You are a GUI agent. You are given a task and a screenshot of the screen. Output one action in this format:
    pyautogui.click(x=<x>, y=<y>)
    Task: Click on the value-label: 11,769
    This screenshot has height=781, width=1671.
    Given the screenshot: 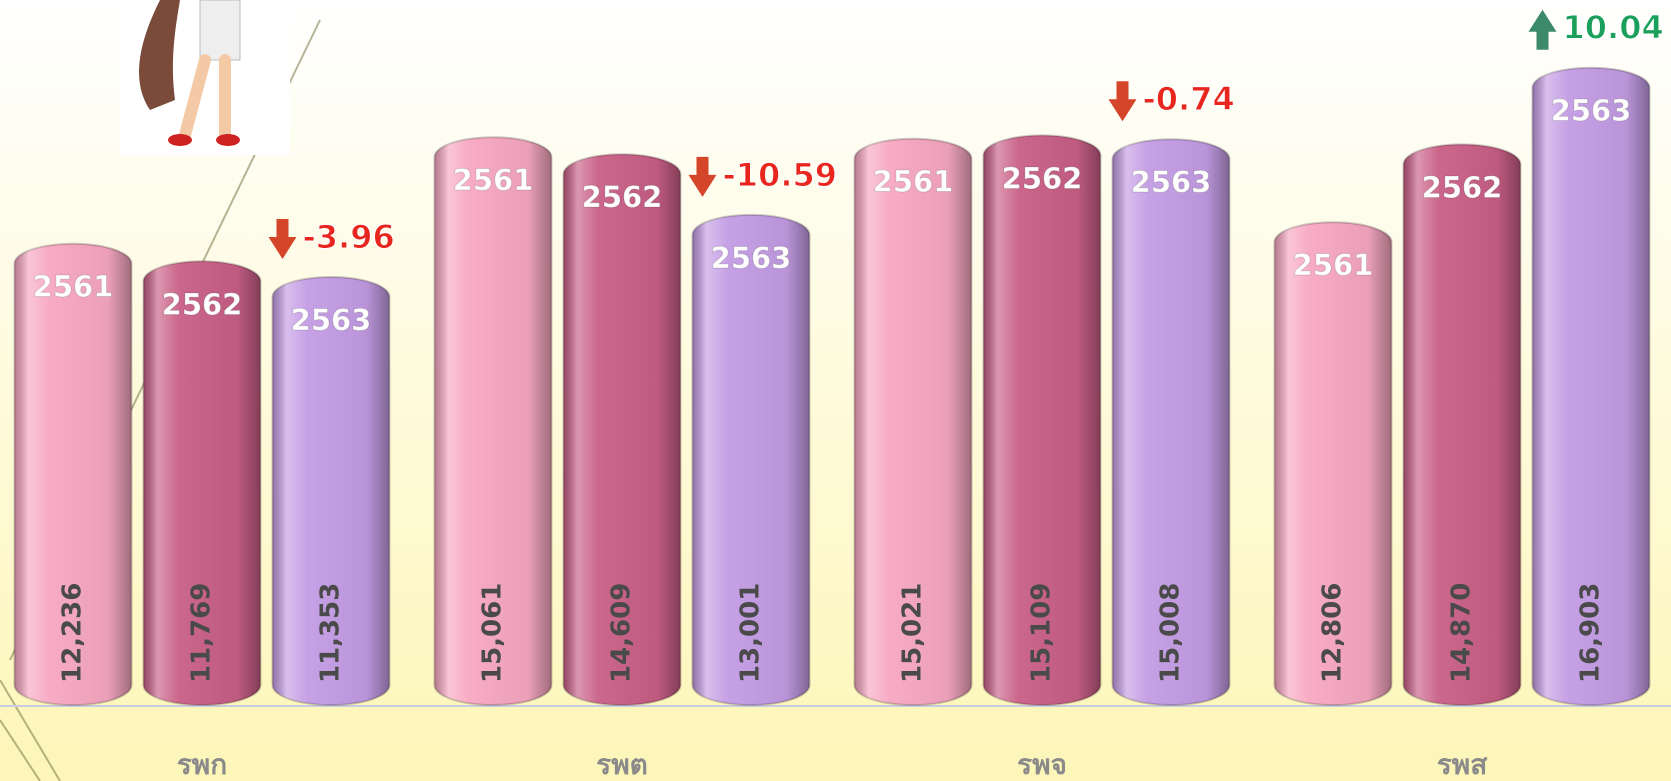 What is the action you would take?
    pyautogui.click(x=202, y=633)
    